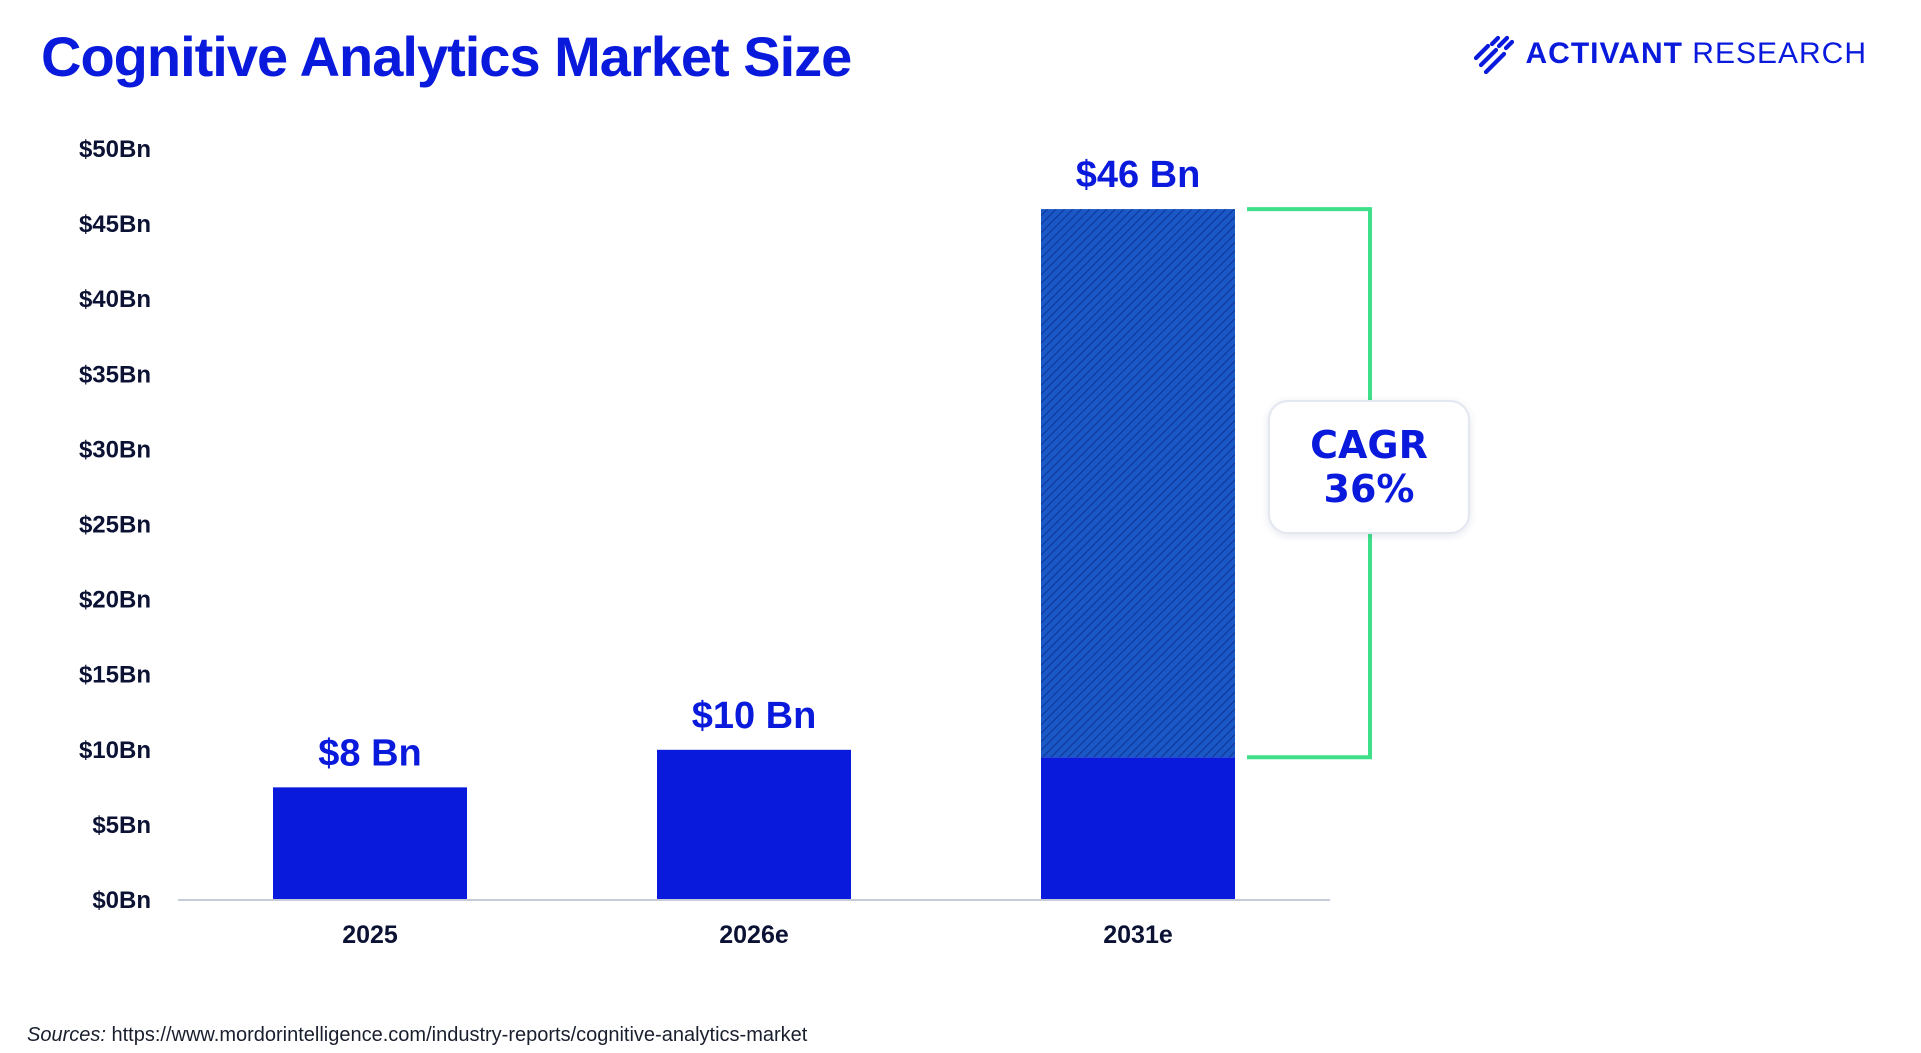 The height and width of the screenshot is (1053, 1921). I want to click on brand-logo: ACTIVANT RESEARCH, so click(1670, 54).